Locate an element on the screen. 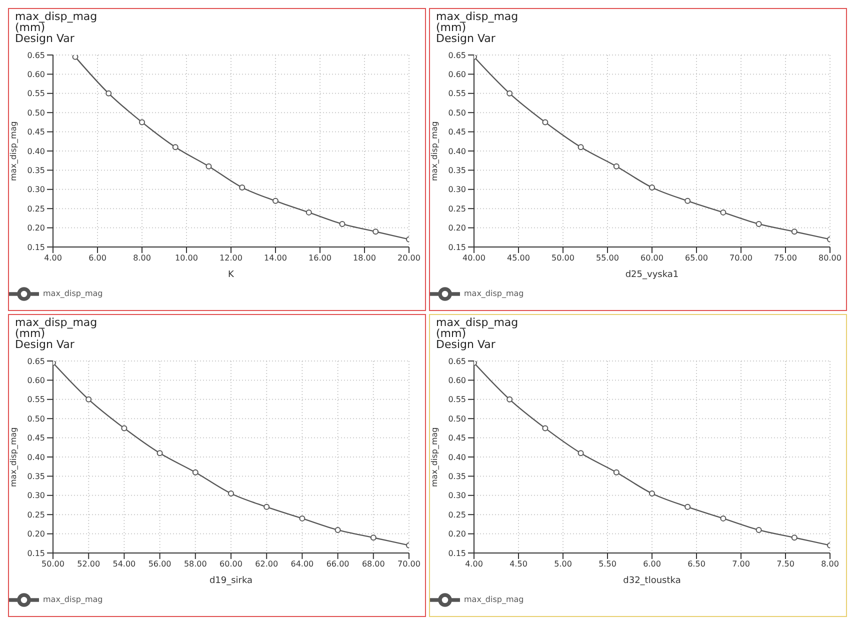 The height and width of the screenshot is (626, 857). x-tick-label: 5.50 is located at coordinates (607, 564).